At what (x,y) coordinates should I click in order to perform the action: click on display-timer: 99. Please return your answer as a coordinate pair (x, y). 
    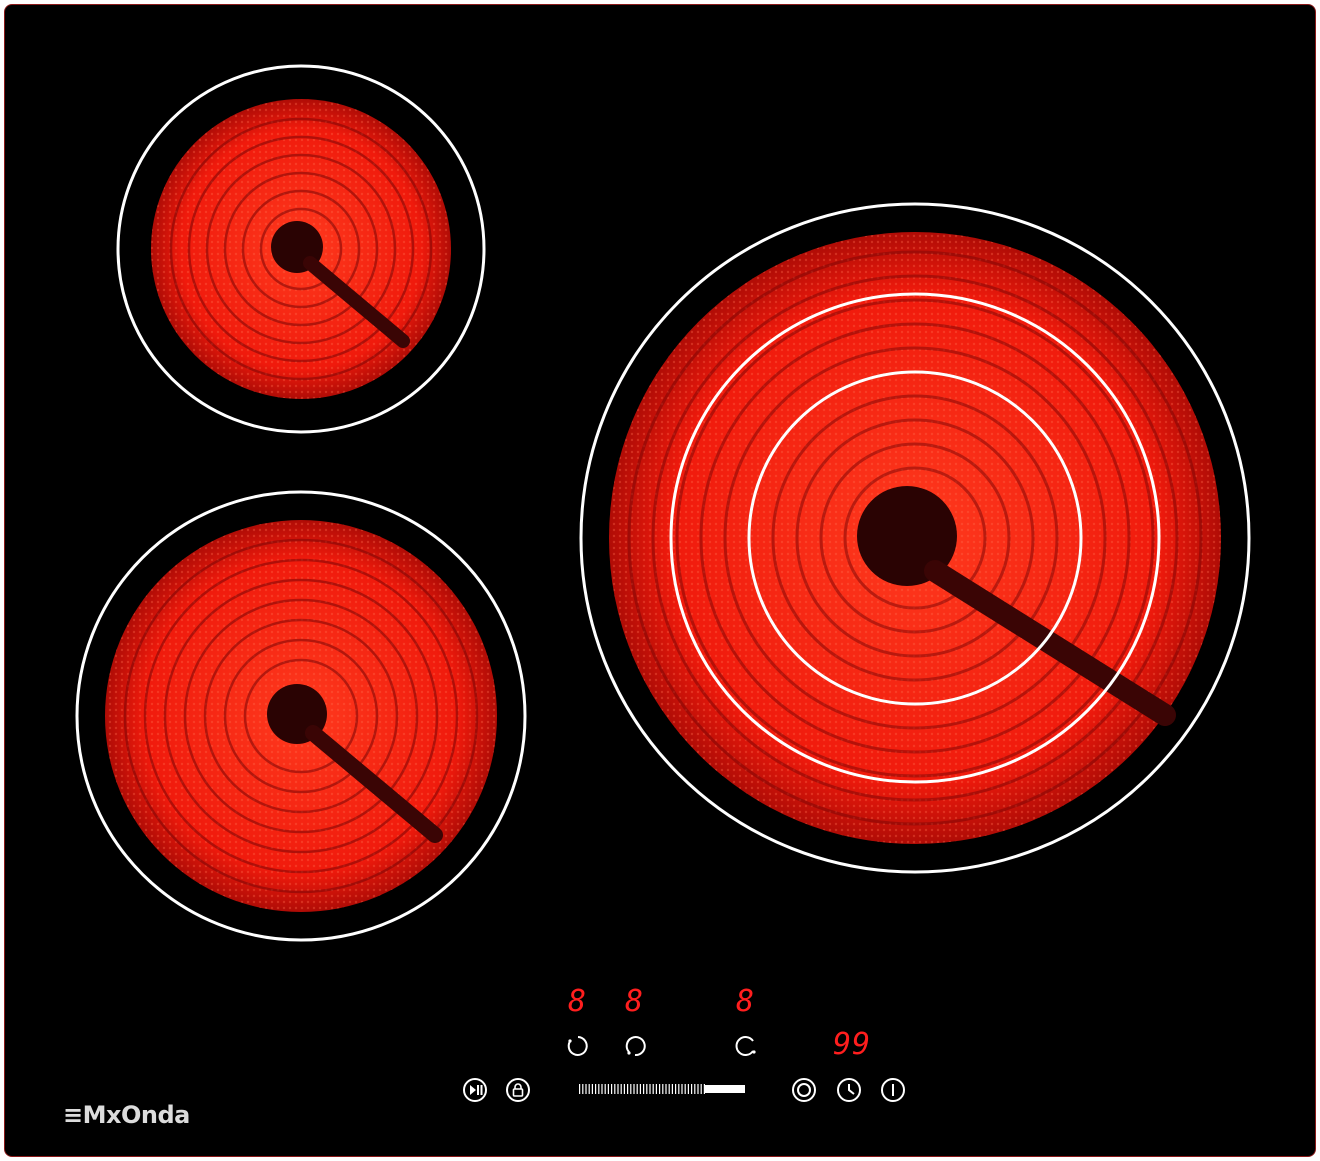
    Looking at the image, I should click on (852, 1044).